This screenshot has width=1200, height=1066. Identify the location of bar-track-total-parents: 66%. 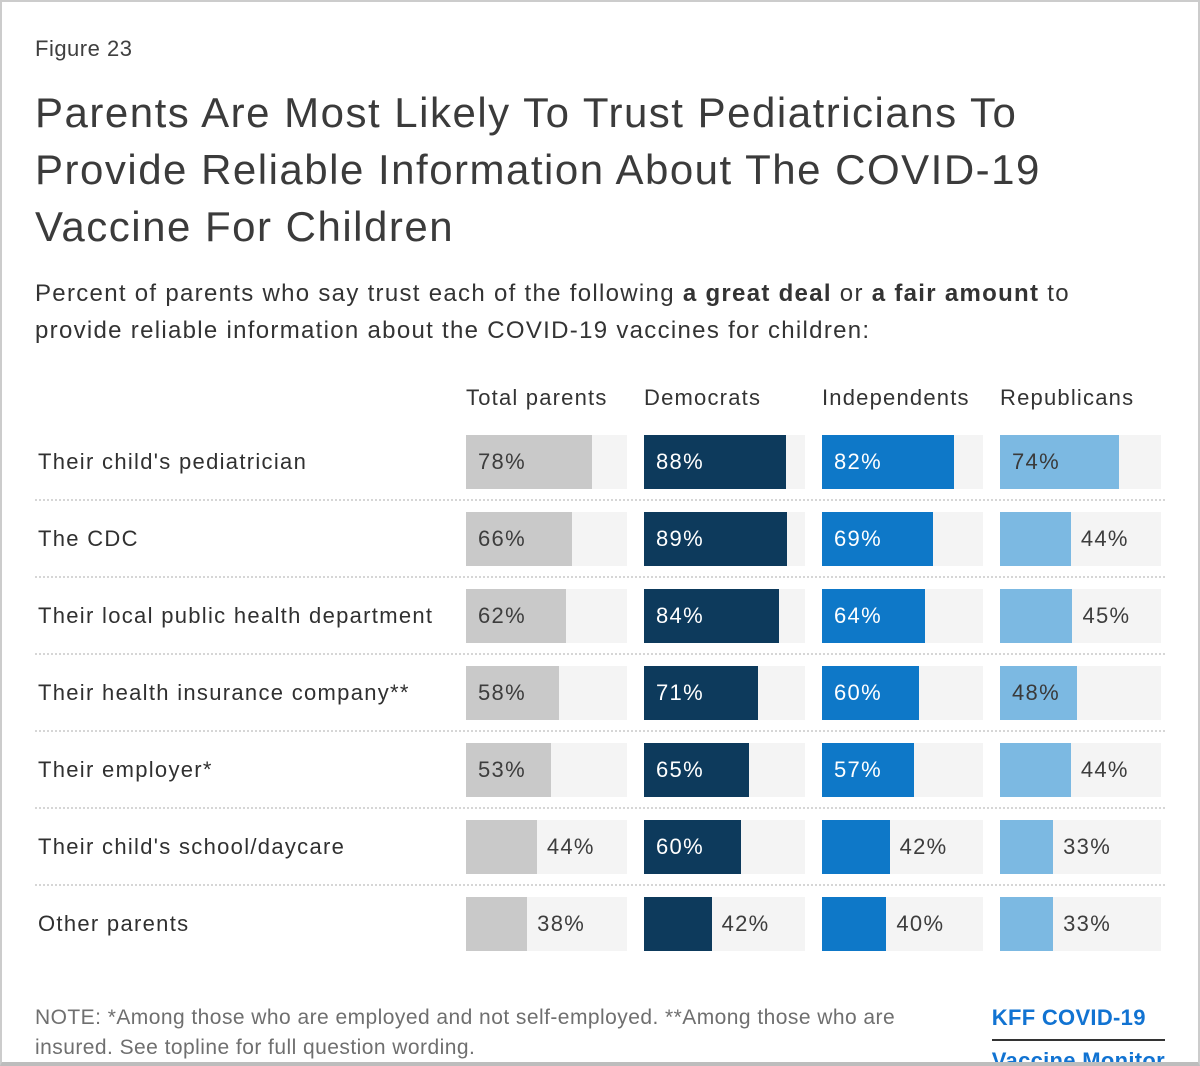
(546, 539).